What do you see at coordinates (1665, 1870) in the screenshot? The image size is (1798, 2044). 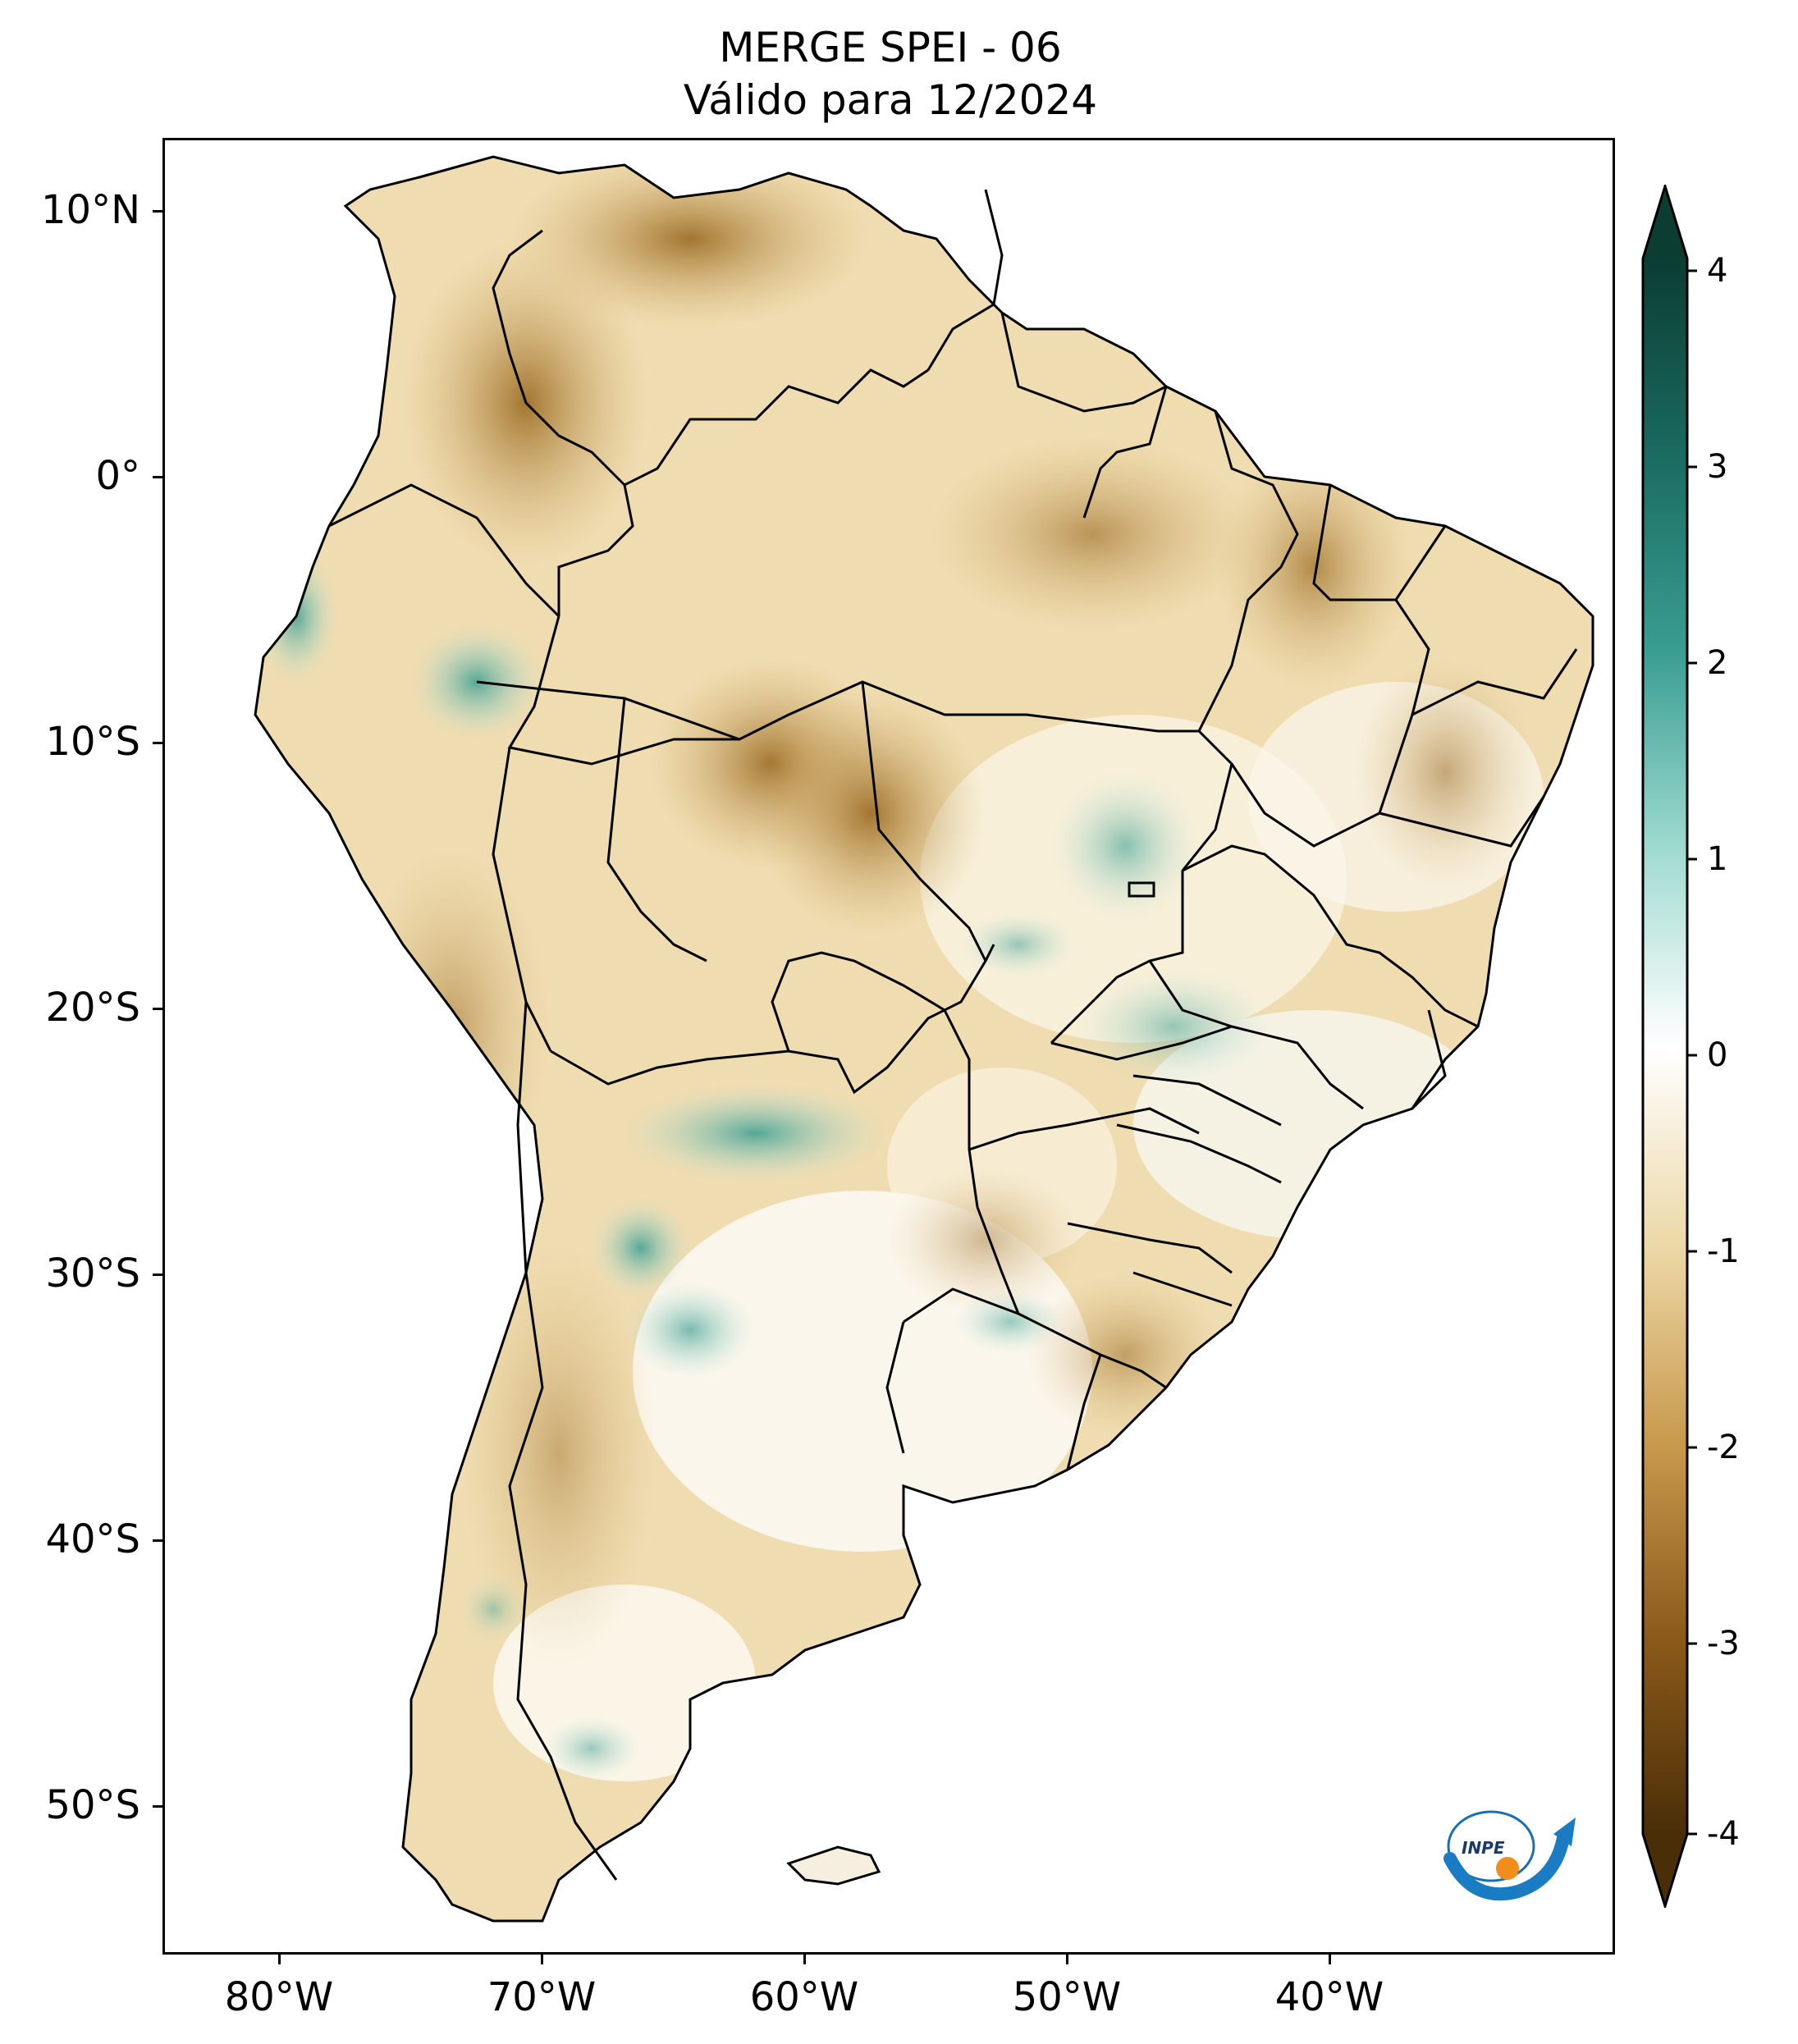 I see `colorbar-min-extension` at bounding box center [1665, 1870].